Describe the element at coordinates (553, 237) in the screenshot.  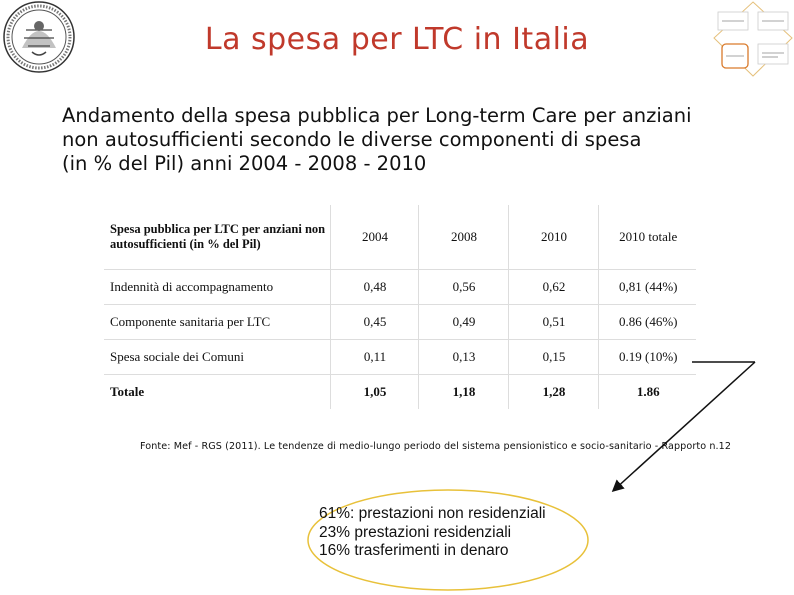
I see `column-header: 2010` at that location.